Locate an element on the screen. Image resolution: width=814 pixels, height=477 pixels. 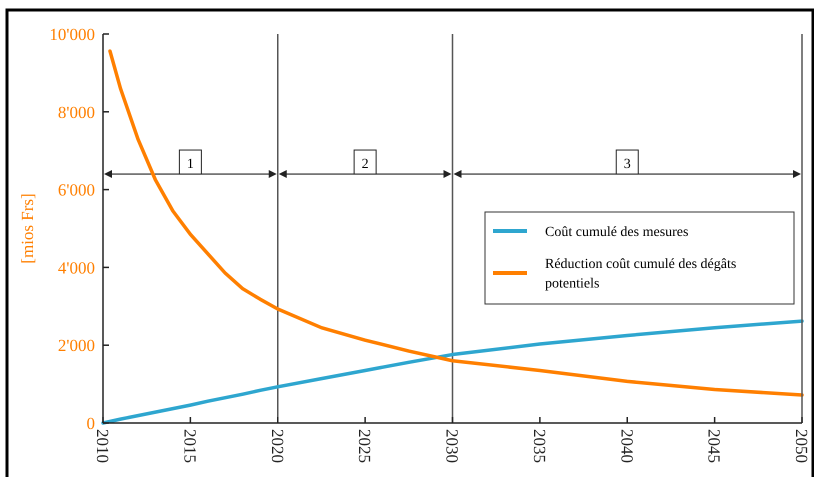
x-tick-label: 2045 is located at coordinates (714, 446).